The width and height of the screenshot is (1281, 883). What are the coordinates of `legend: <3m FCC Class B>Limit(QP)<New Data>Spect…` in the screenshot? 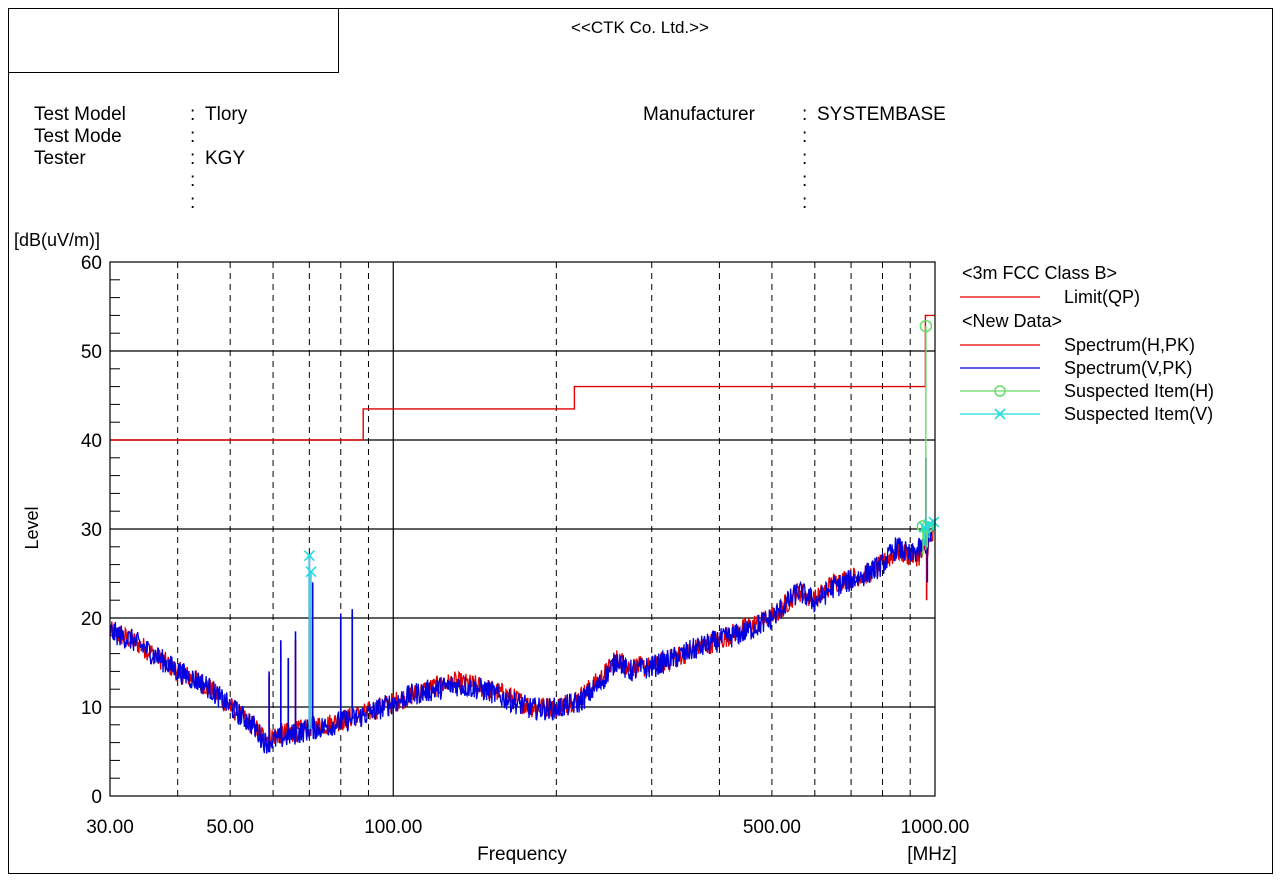 It's located at (1087, 343).